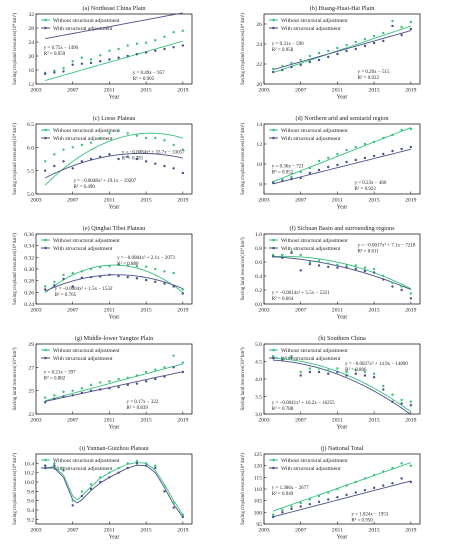  I want to click on x-tick-label: 2011, so click(337, 421).